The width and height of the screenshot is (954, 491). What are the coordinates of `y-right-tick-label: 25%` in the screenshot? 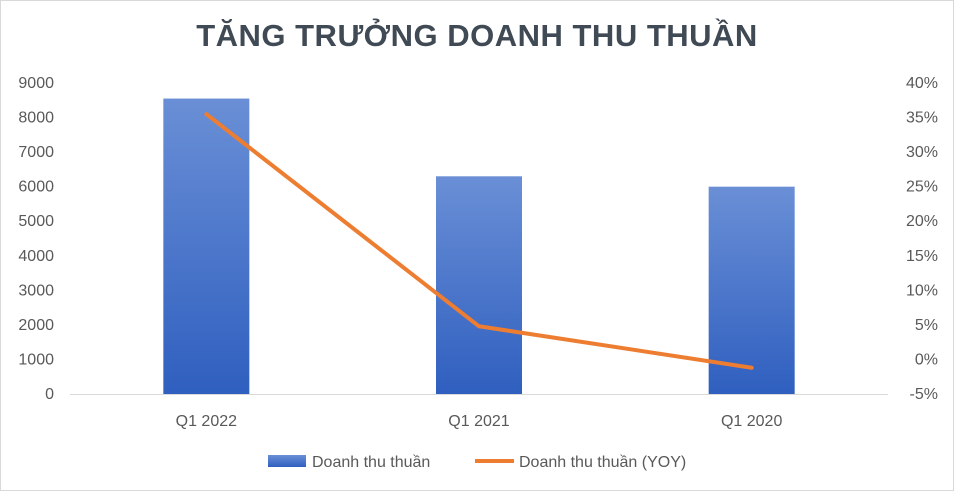 It's located at (922, 187).